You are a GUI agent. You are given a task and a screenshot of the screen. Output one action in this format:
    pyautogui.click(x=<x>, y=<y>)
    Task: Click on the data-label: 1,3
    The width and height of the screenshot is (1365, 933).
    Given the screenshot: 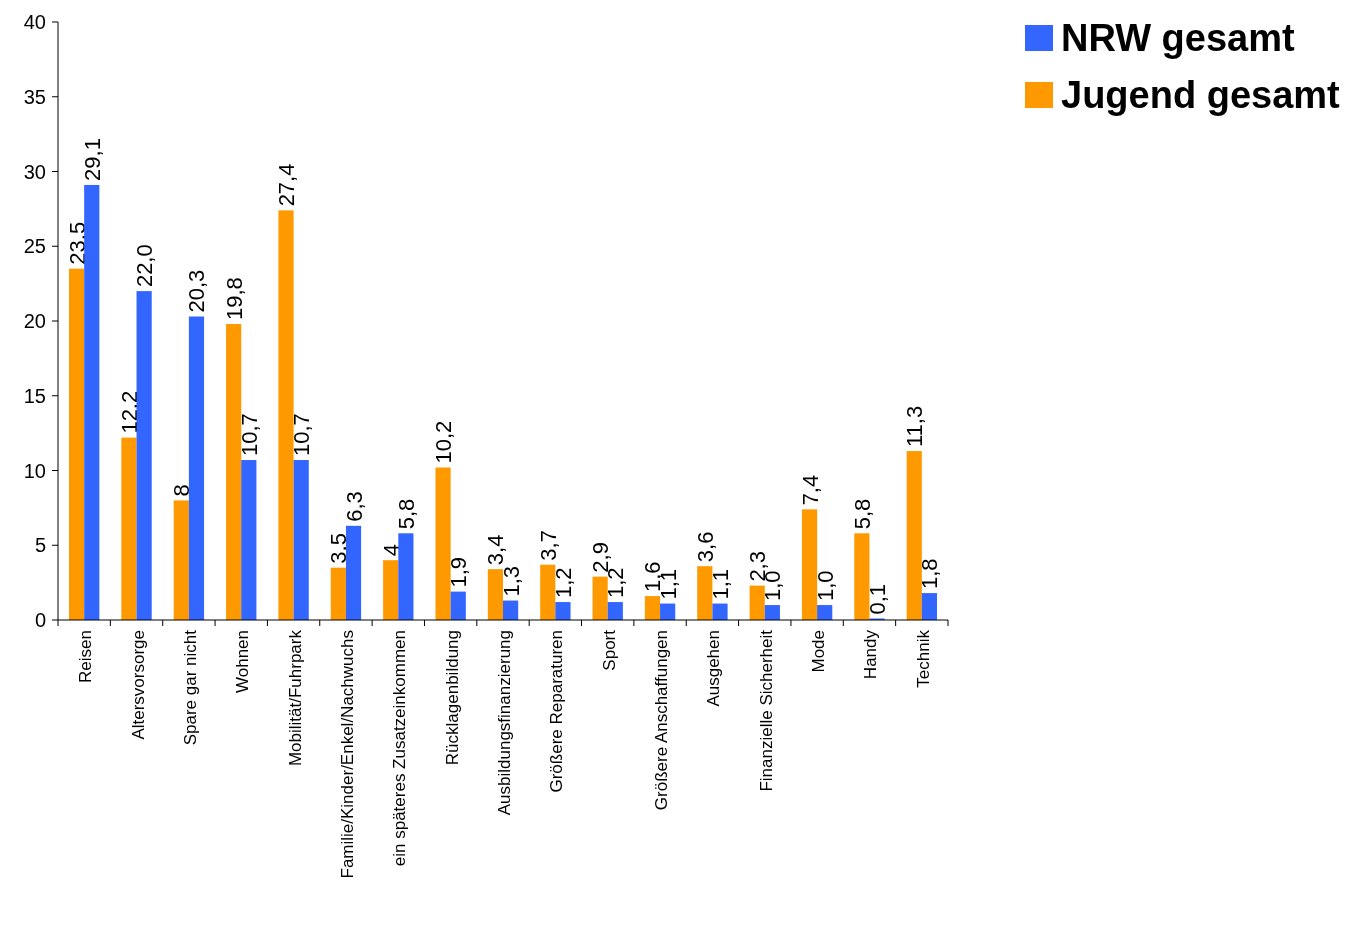 What is the action you would take?
    pyautogui.click(x=511, y=581)
    